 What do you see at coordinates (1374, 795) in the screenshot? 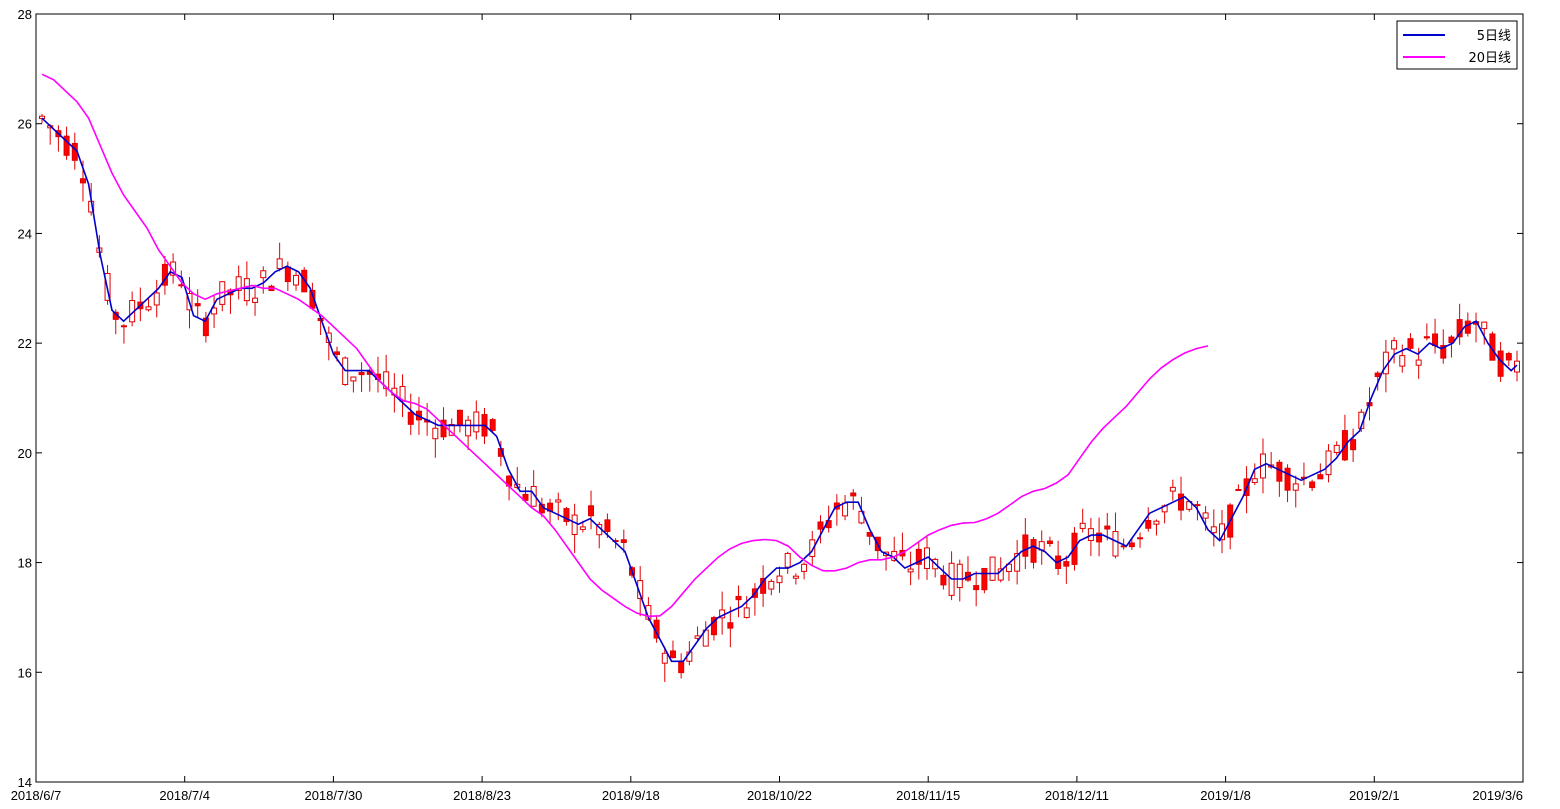
I see `x-tick-label: 2019/2/1` at bounding box center [1374, 795].